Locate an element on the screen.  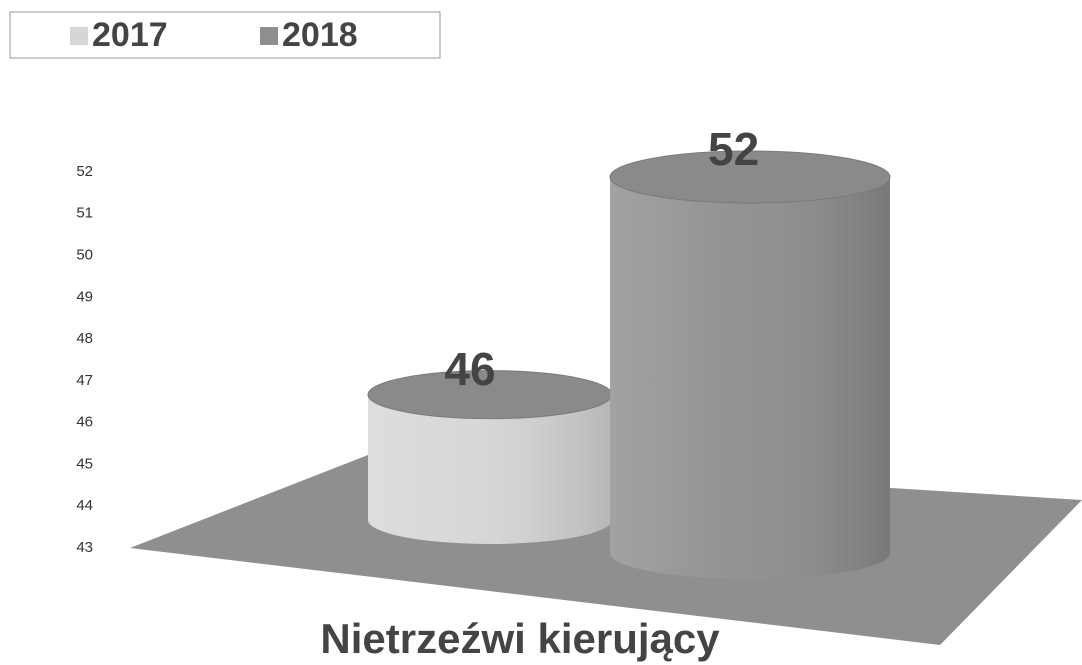
y-tick-label: 51 is located at coordinates (84, 213).